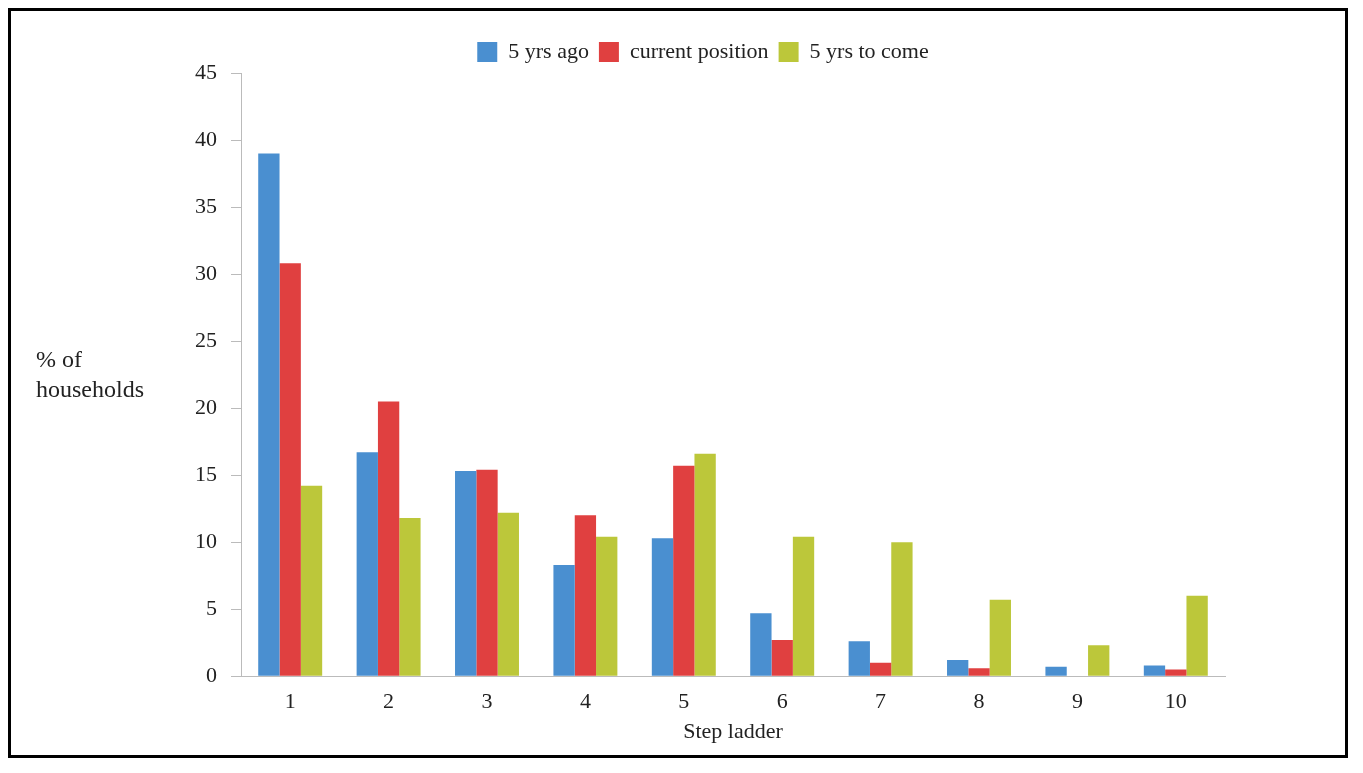 The height and width of the screenshot is (773, 1363). Describe the element at coordinates (782, 701) in the screenshot. I see `x-tick-label: 6` at that location.